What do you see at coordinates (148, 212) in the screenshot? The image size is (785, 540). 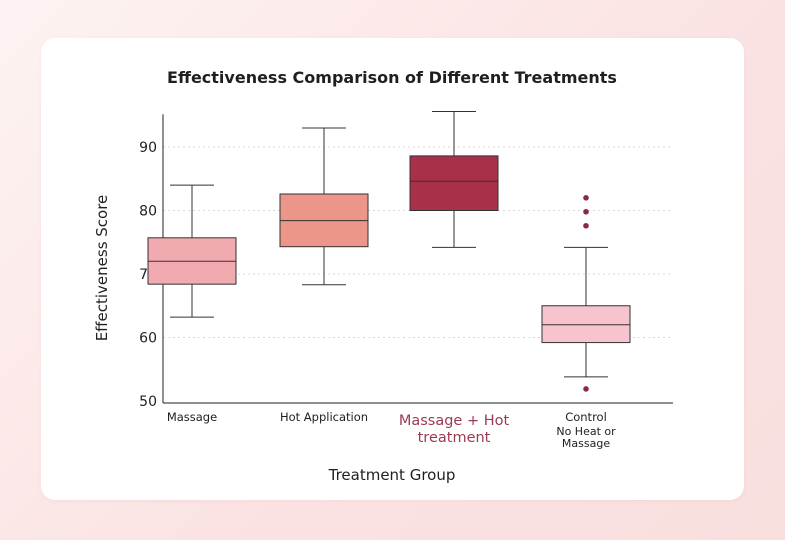 I see `y-tick-label: 80` at bounding box center [148, 212].